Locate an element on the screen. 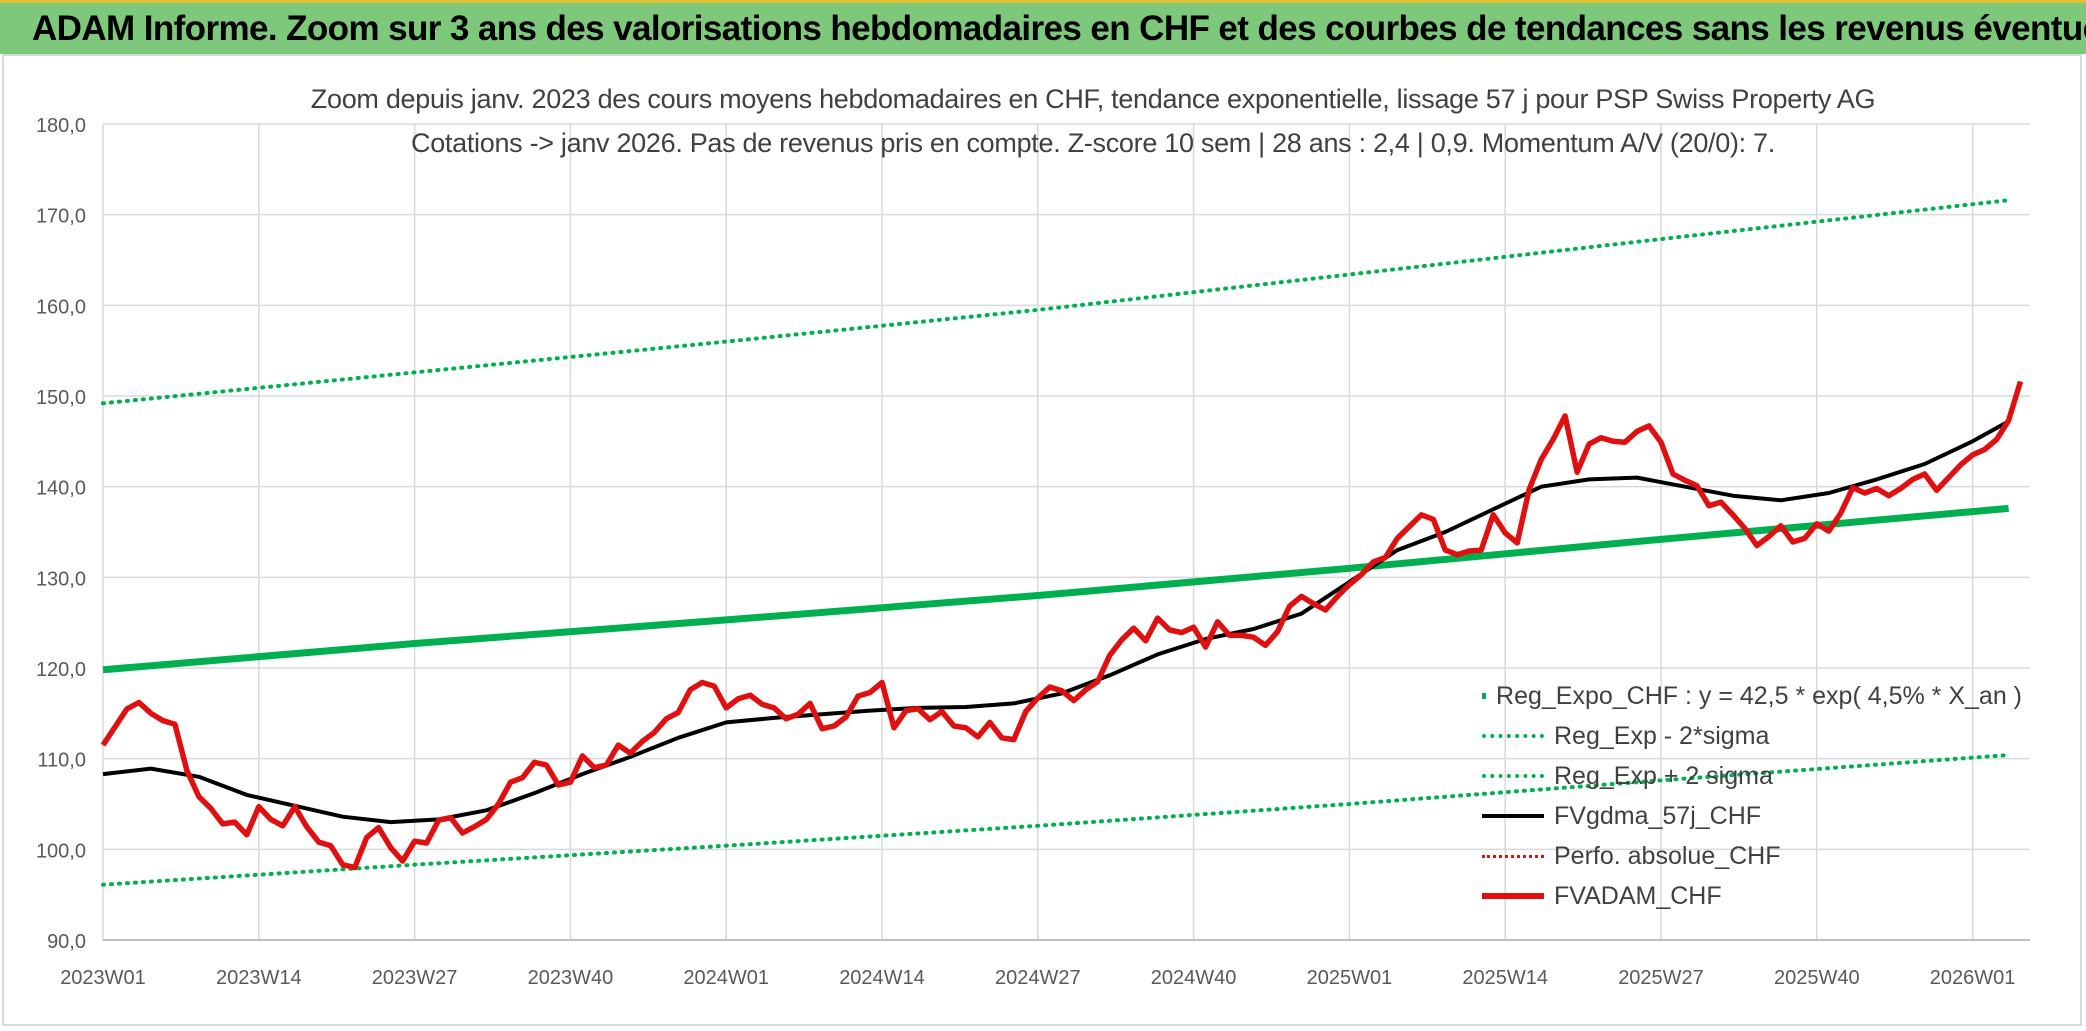  y-tick-label: 160,0 is located at coordinates (61, 307).